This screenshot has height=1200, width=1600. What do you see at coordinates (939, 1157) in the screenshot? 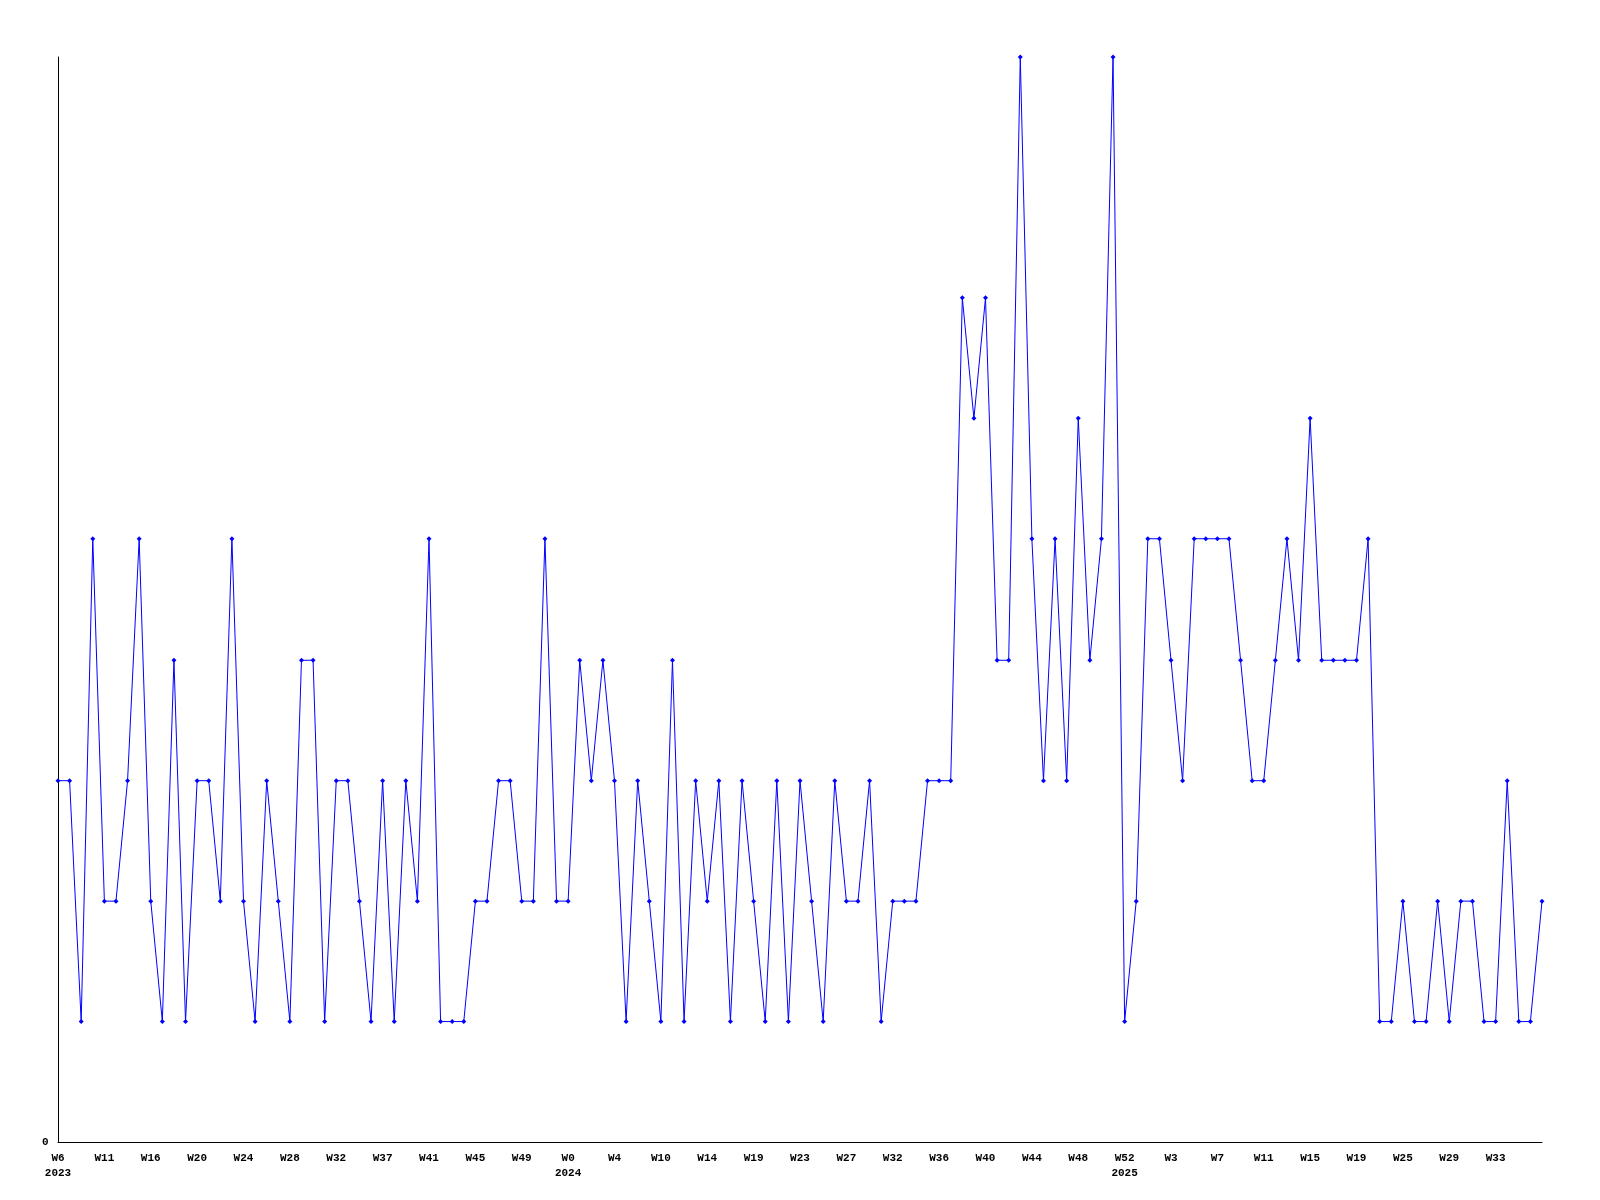
I see `x-tick-label: W36` at bounding box center [939, 1157].